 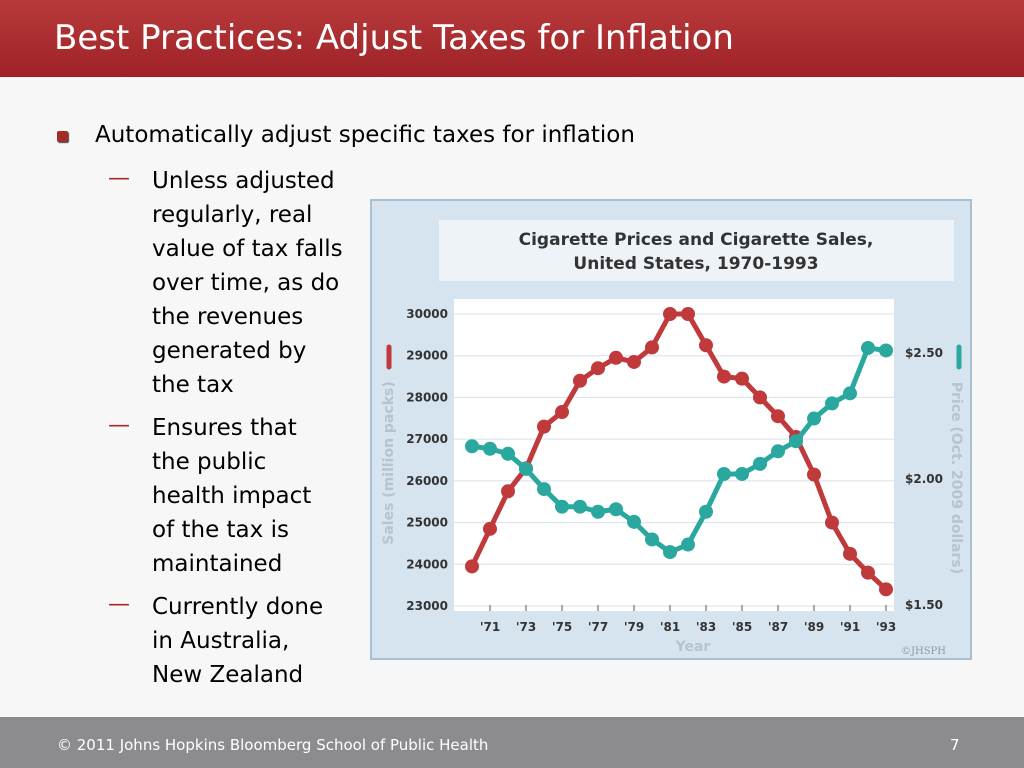 I want to click on x-tick-label: '83, so click(x=706, y=627).